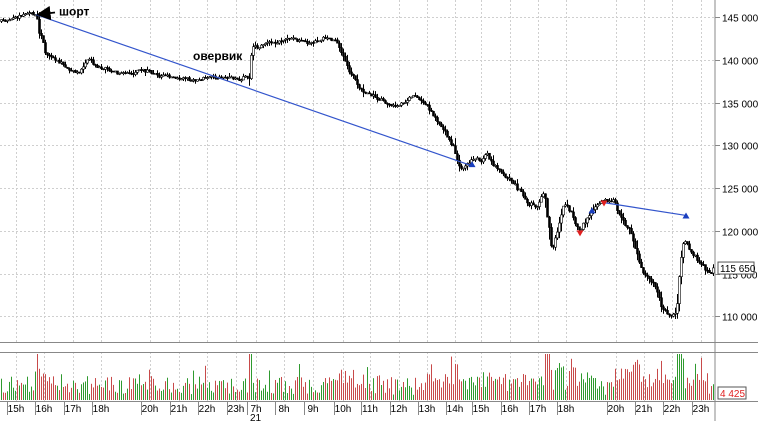 This screenshot has height=426, width=758. Describe the element at coordinates (46, 13) in the screenshot. I see `annotation-arrow` at that location.